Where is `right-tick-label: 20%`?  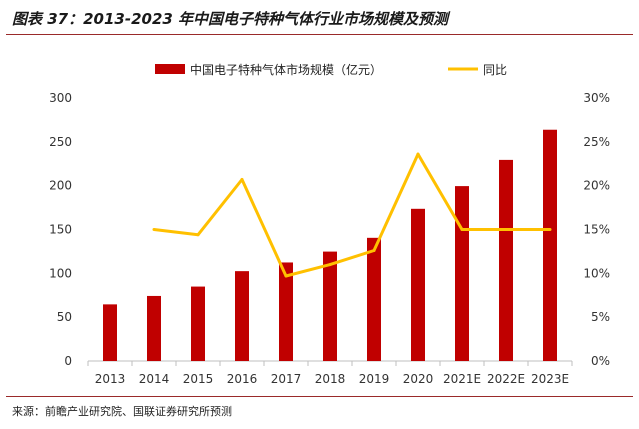 right-tick-label: 20% is located at coordinates (596, 186).